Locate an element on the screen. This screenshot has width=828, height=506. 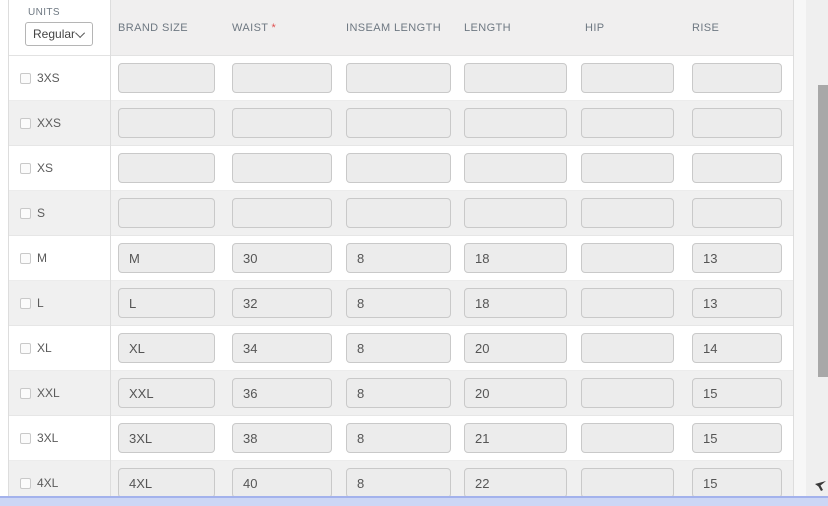
waist-input-4xl is located at coordinates (282, 483).